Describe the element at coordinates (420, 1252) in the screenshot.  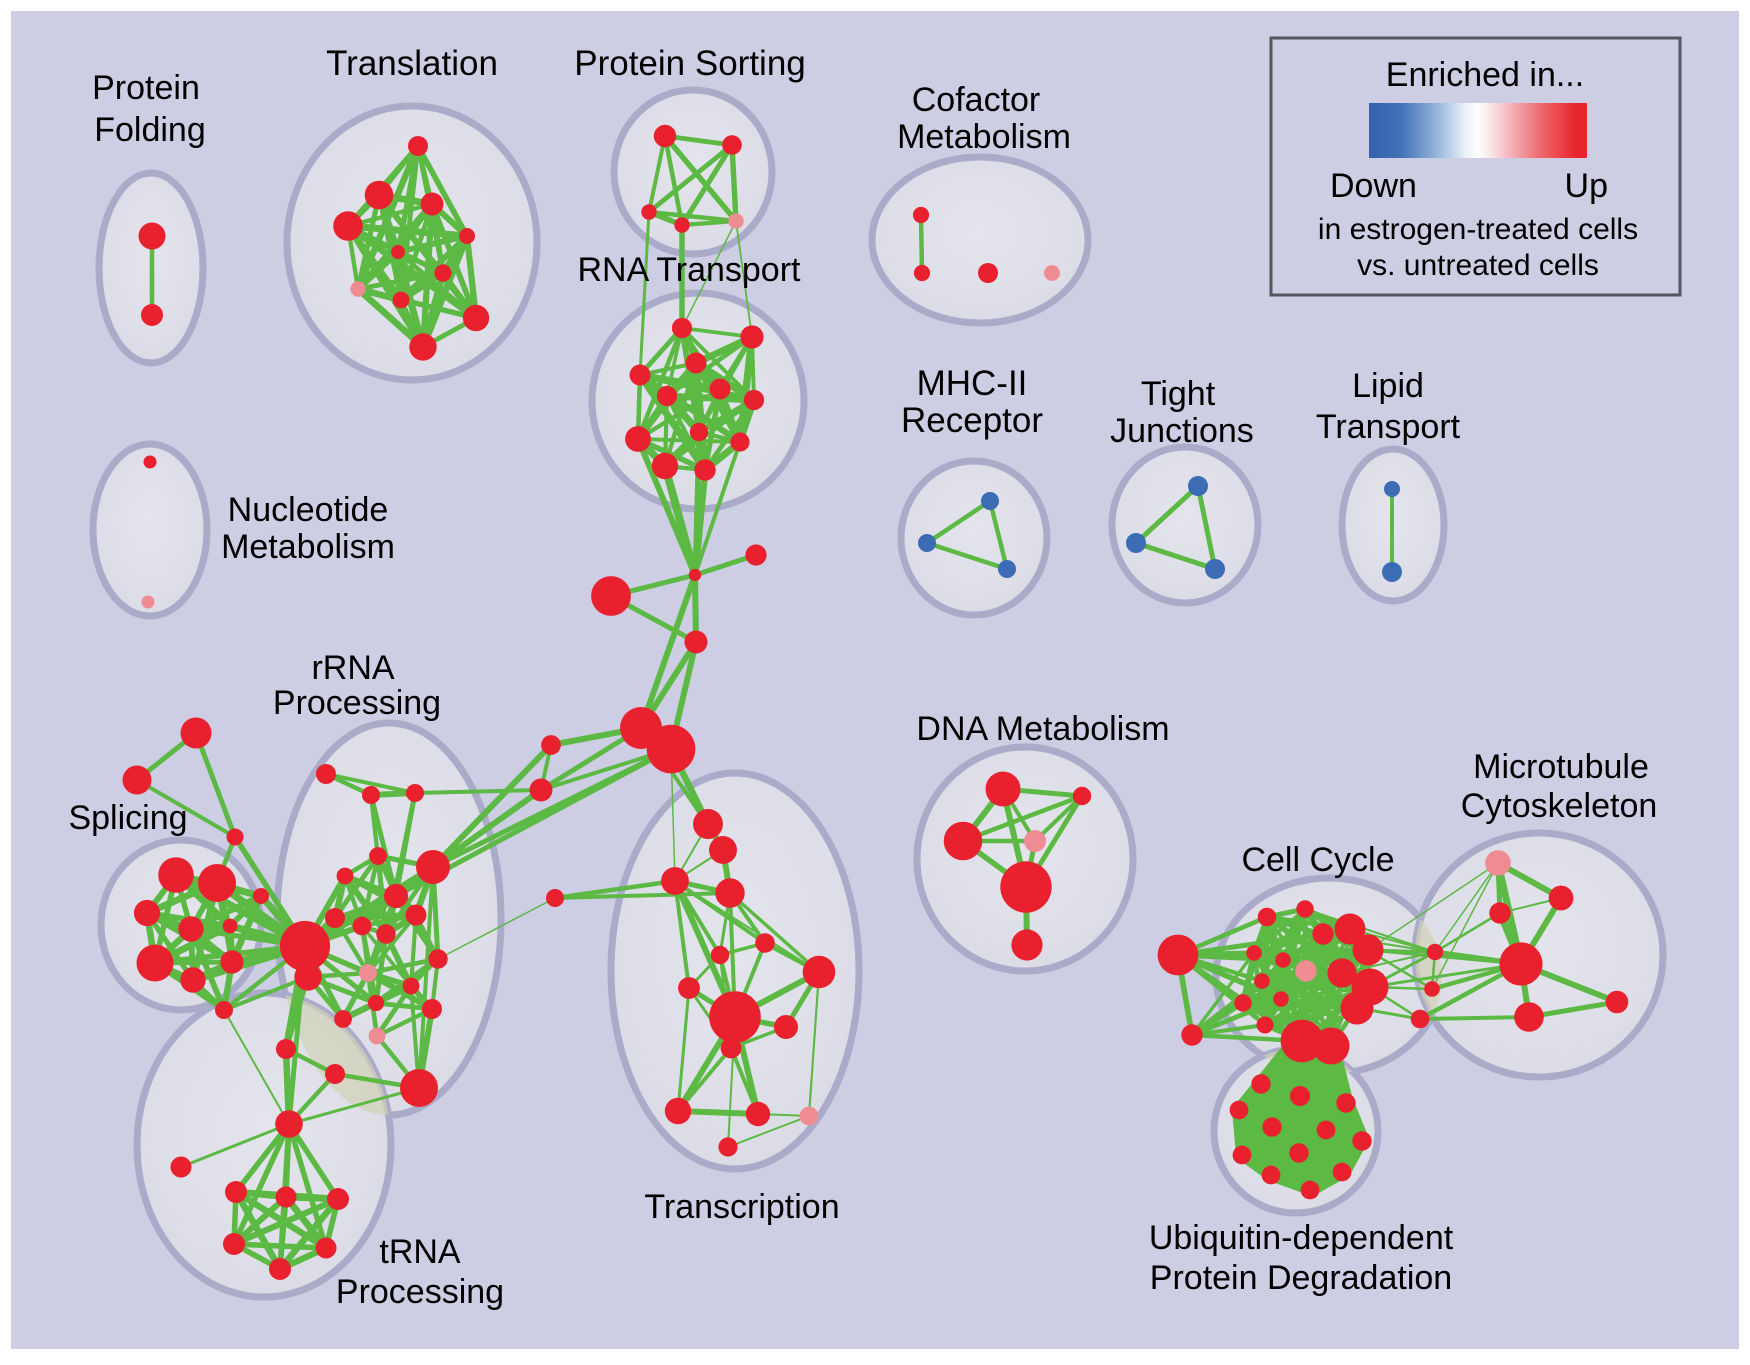
I see `svg-text: tRNA` at that location.